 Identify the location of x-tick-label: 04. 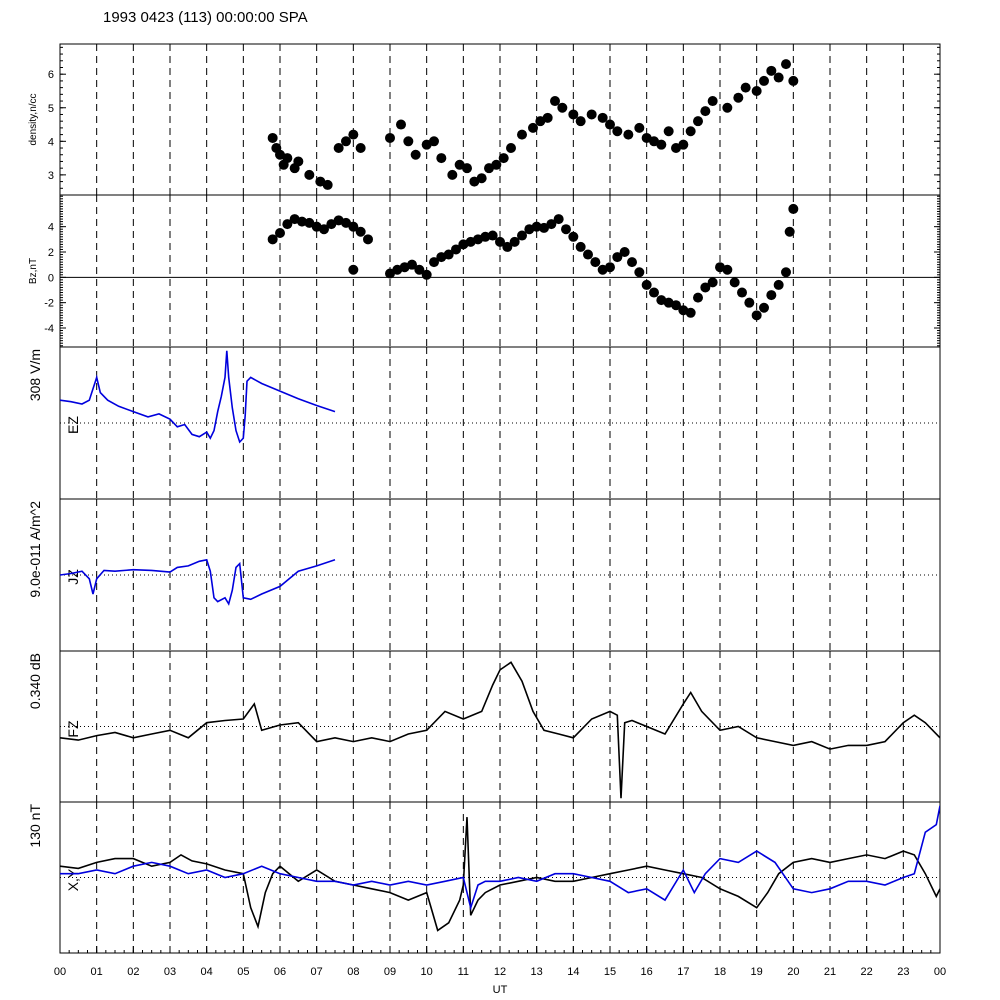
(207, 972).